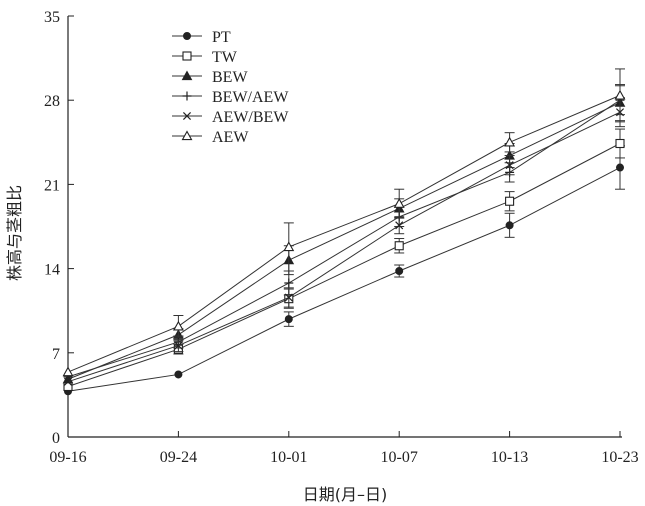  What do you see at coordinates (225, 57) in the screenshot?
I see `legend-label: TW` at bounding box center [225, 57].